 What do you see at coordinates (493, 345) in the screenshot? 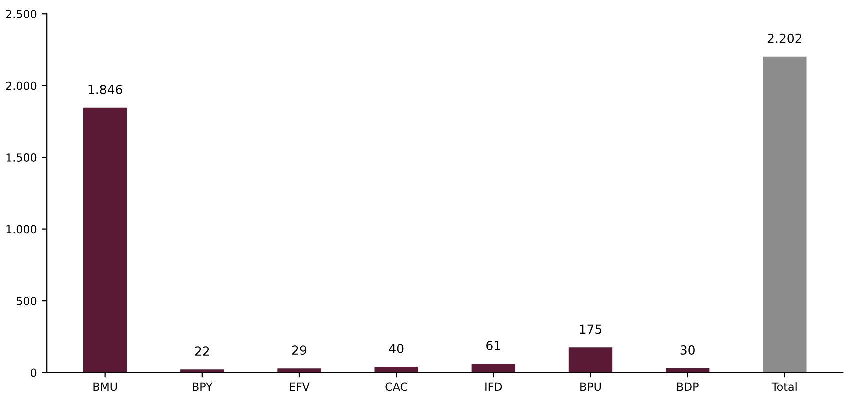
I see `data-label: 61` at bounding box center [493, 345].